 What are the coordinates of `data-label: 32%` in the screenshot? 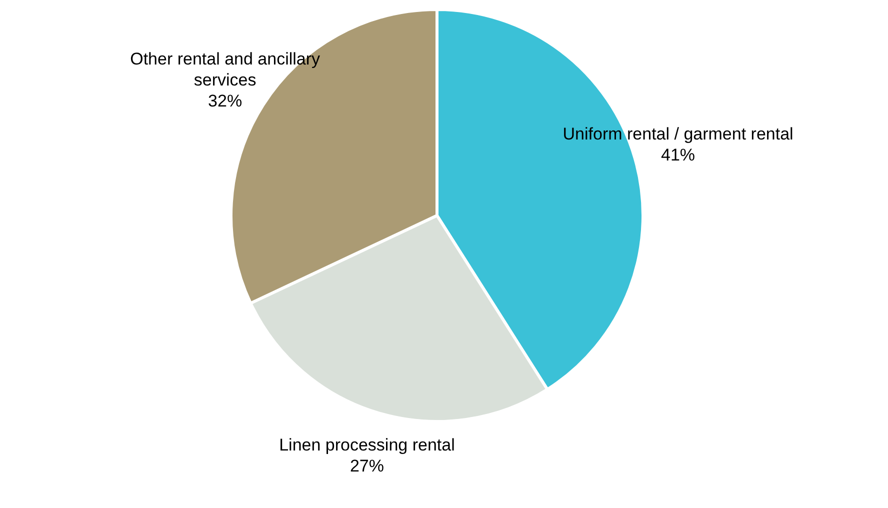 It's located at (225, 101).